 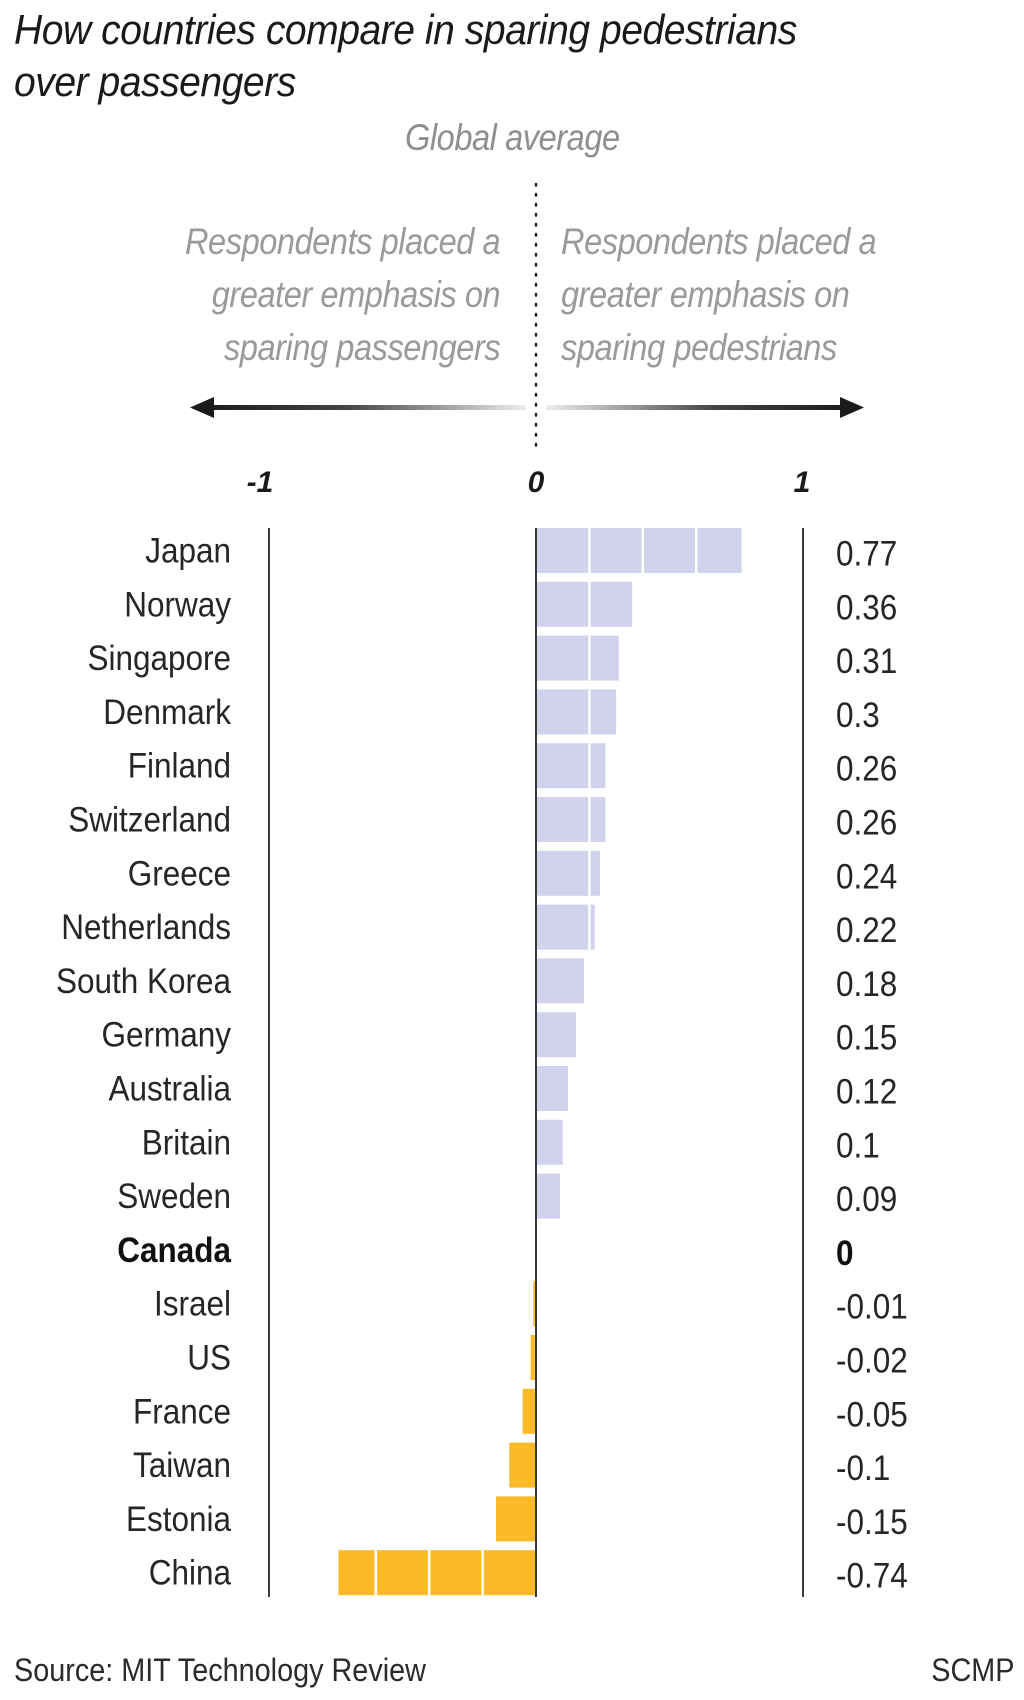 I want to click on bar-singapore, so click(x=577, y=658).